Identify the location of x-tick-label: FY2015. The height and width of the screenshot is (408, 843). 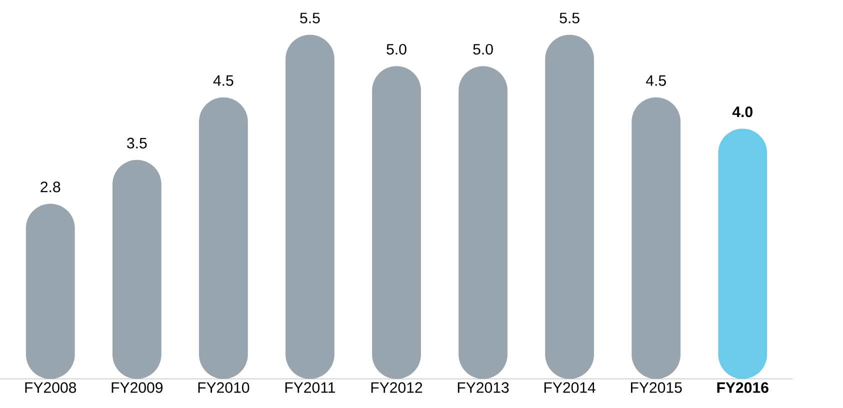
(656, 387).